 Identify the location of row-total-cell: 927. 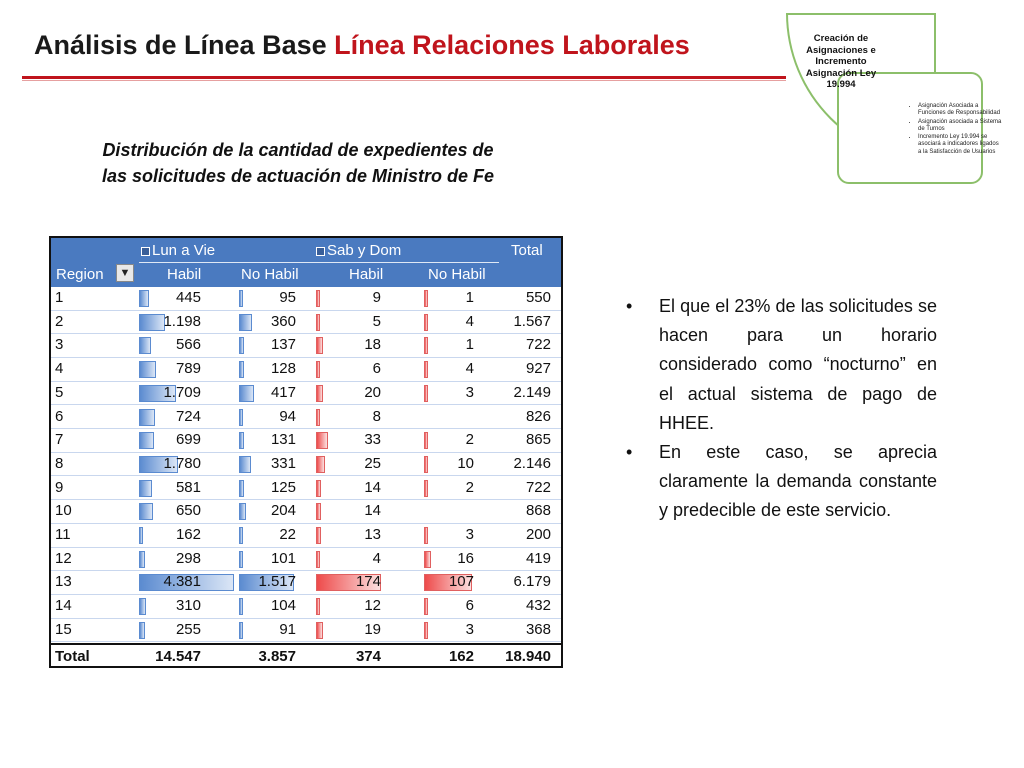
(538, 369).